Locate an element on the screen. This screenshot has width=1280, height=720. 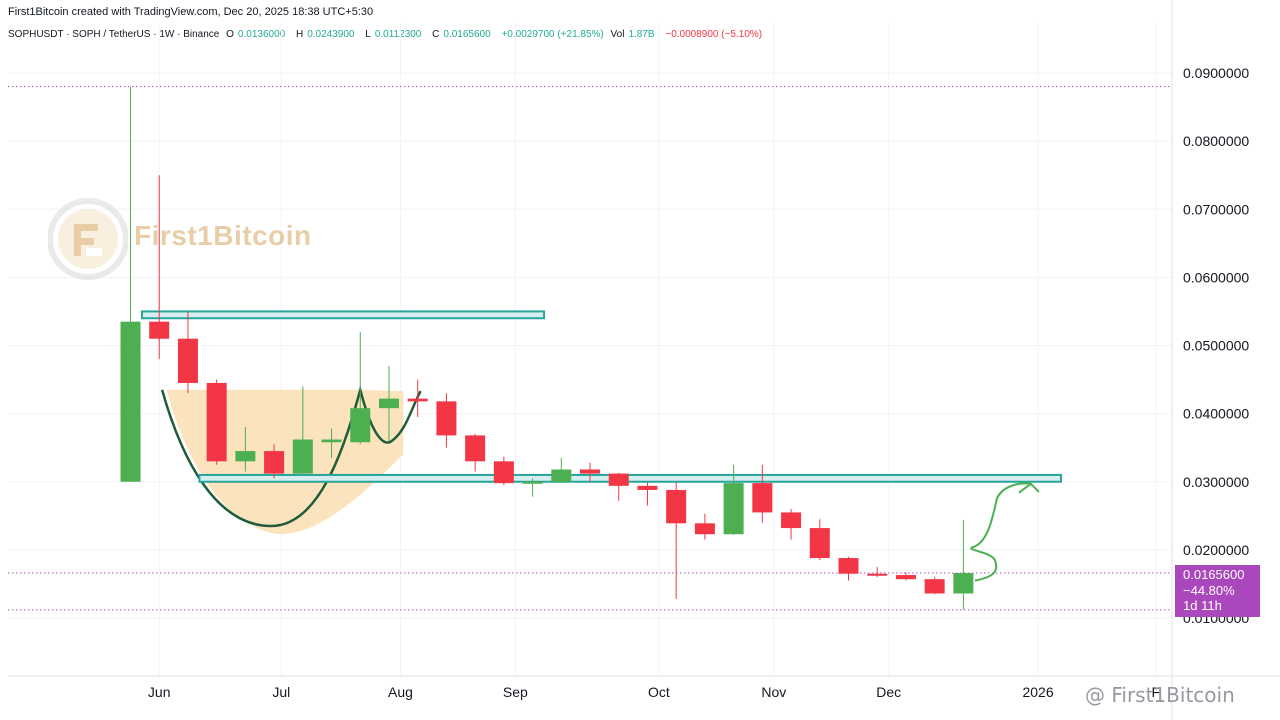
x-tick-label: Jun is located at coordinates (159, 692).